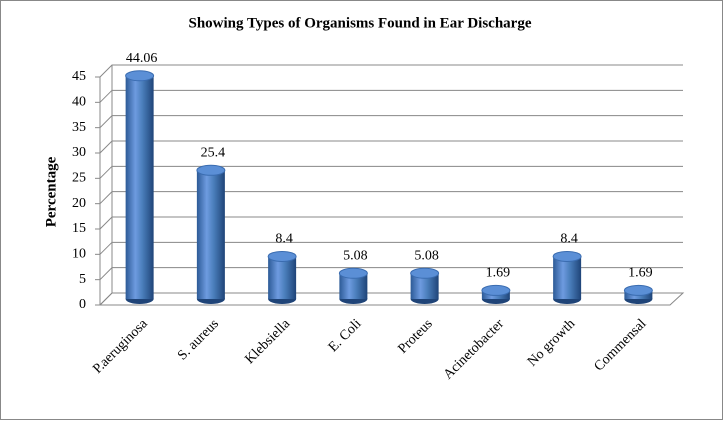 This screenshot has height=422, width=725. What do you see at coordinates (79, 76) in the screenshot?
I see `y-tick-label: 45` at bounding box center [79, 76].